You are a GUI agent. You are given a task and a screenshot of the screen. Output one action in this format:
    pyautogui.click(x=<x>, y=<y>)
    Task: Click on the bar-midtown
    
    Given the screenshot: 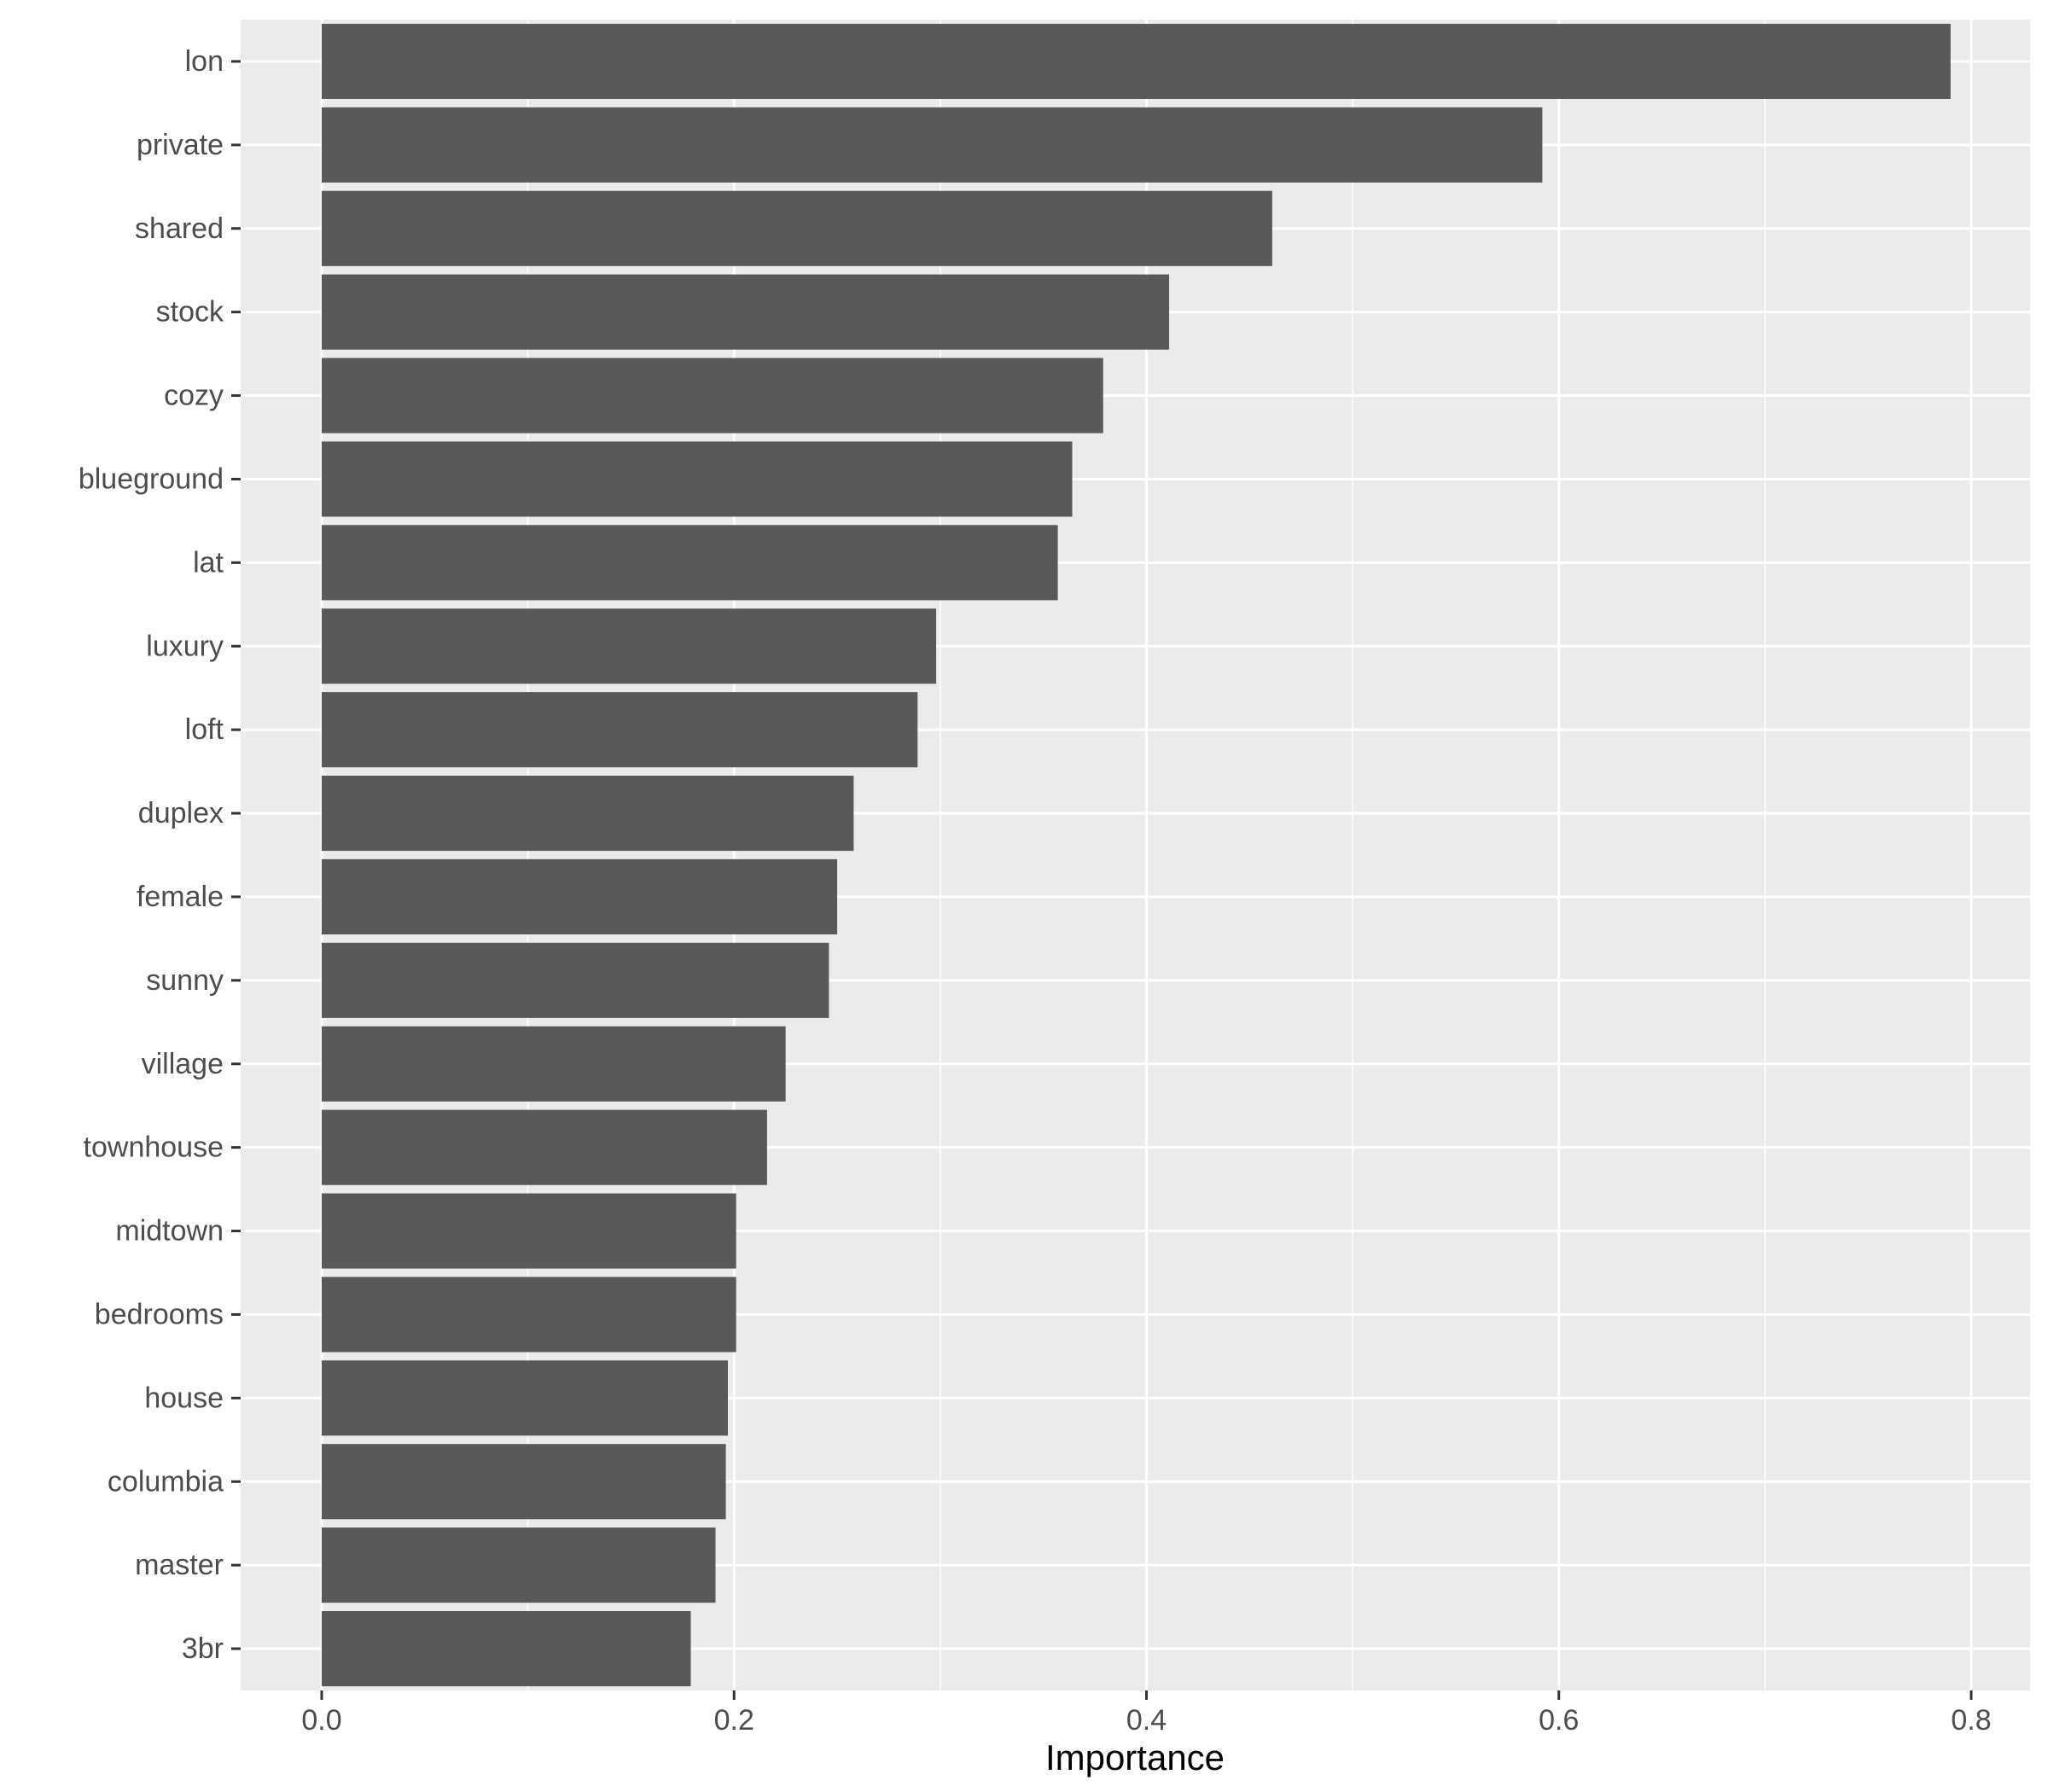 What is the action you would take?
    pyautogui.click(x=529, y=1231)
    